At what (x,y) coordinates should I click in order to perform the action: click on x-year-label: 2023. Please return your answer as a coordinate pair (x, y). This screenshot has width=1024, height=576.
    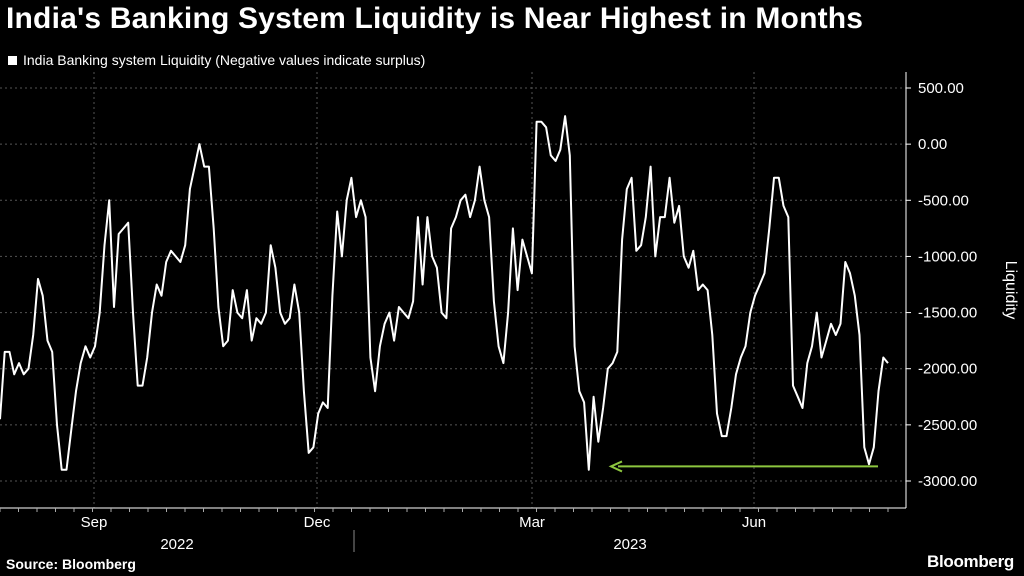
    Looking at the image, I should click on (629, 544).